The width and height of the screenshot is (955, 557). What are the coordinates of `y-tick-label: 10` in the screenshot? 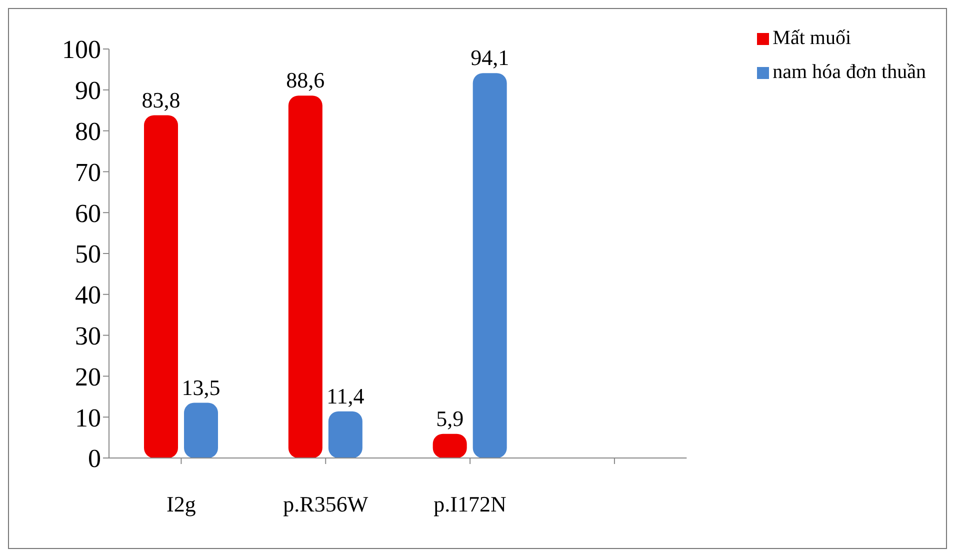 It's located at (88, 417).